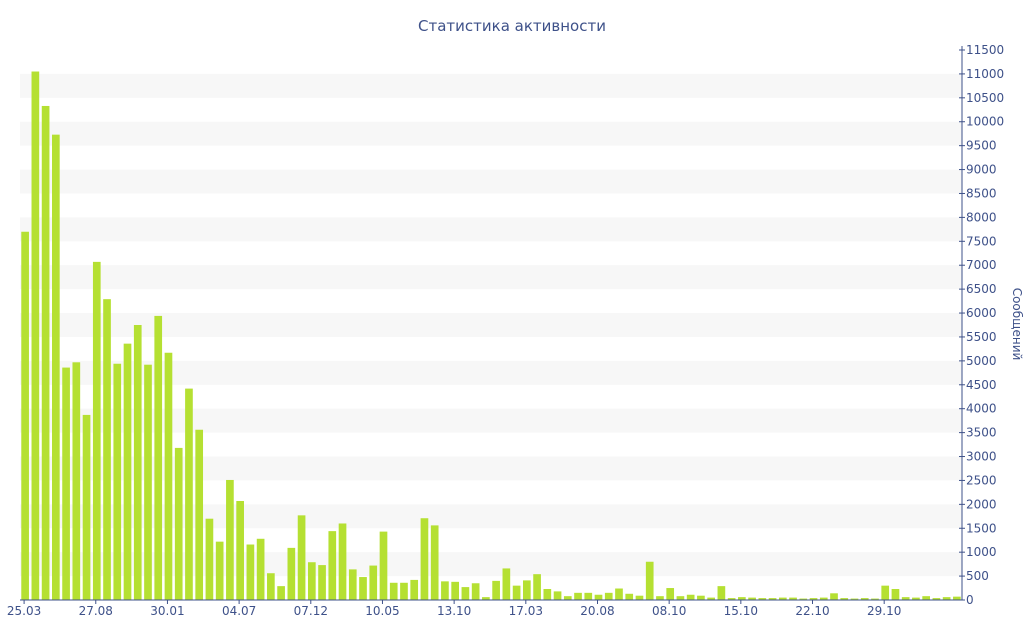 The width and height of the screenshot is (1024, 640). Describe the element at coordinates (981, 361) in the screenshot. I see `y-tick-label: 5000` at that location.